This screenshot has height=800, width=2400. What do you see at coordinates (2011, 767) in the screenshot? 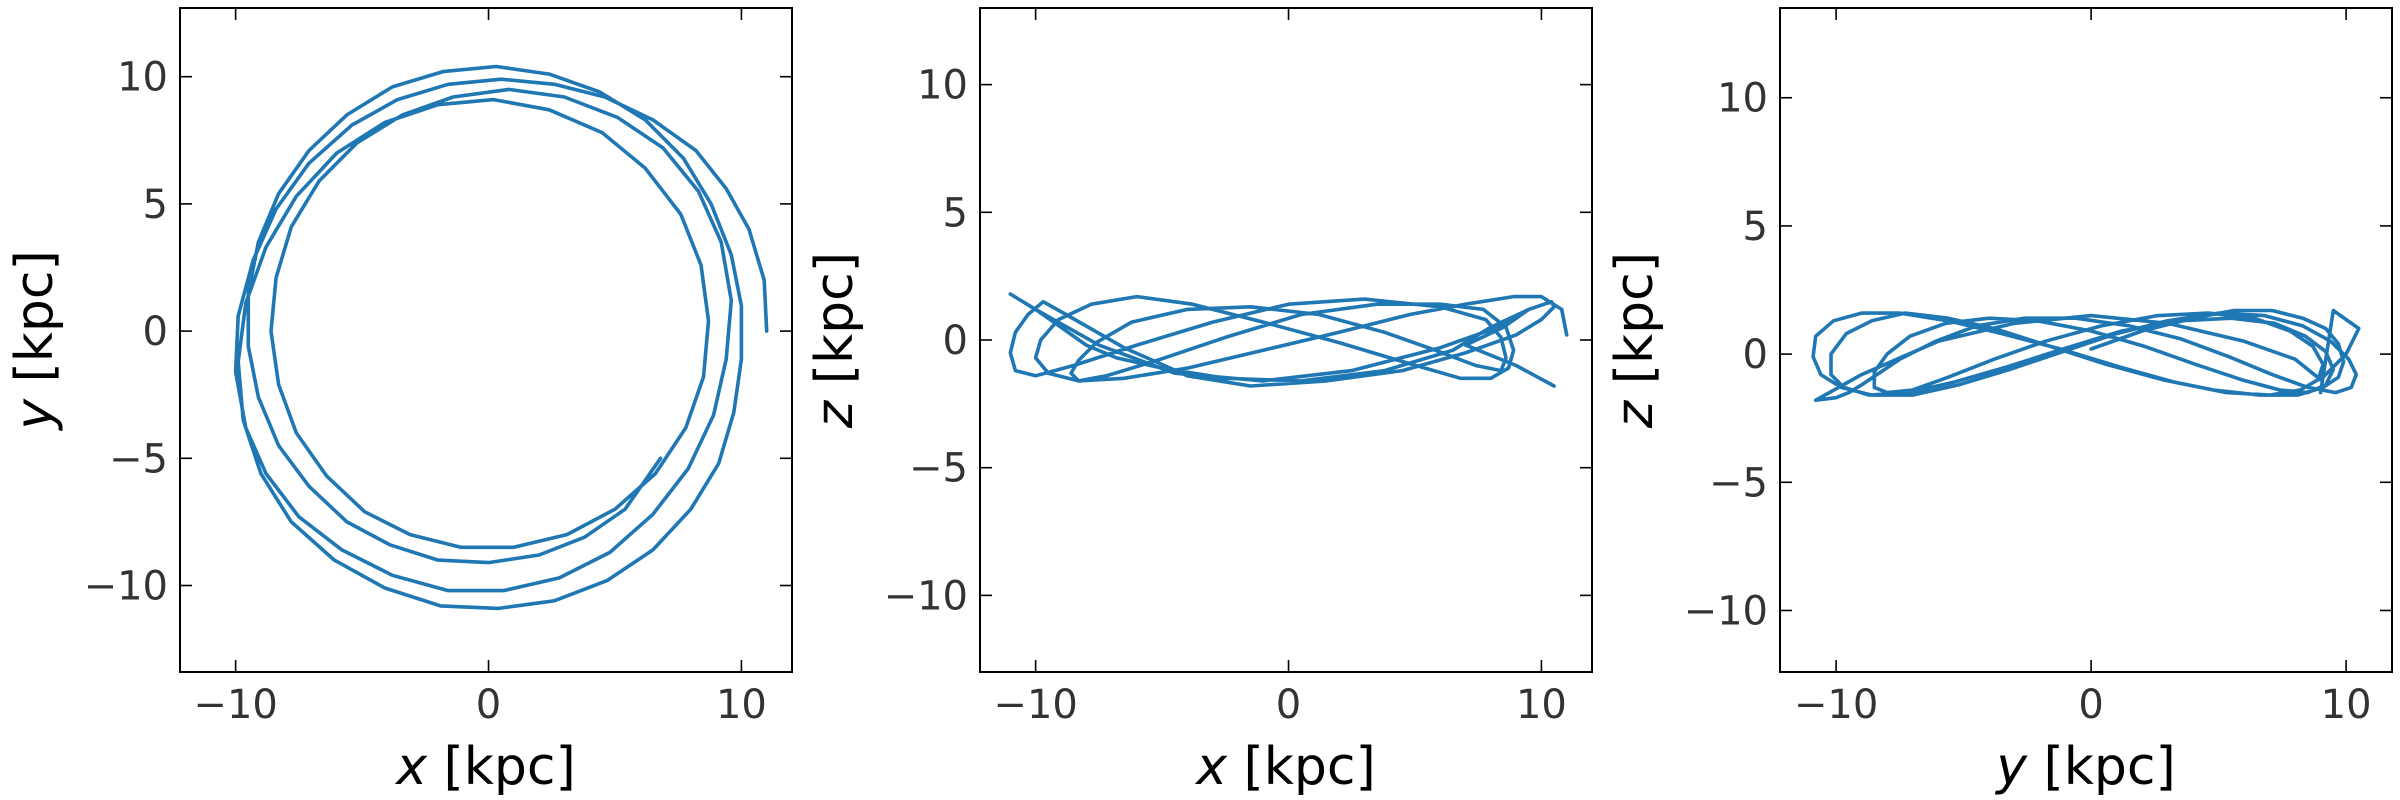
I see `x-axis-variable: y` at bounding box center [2011, 767].